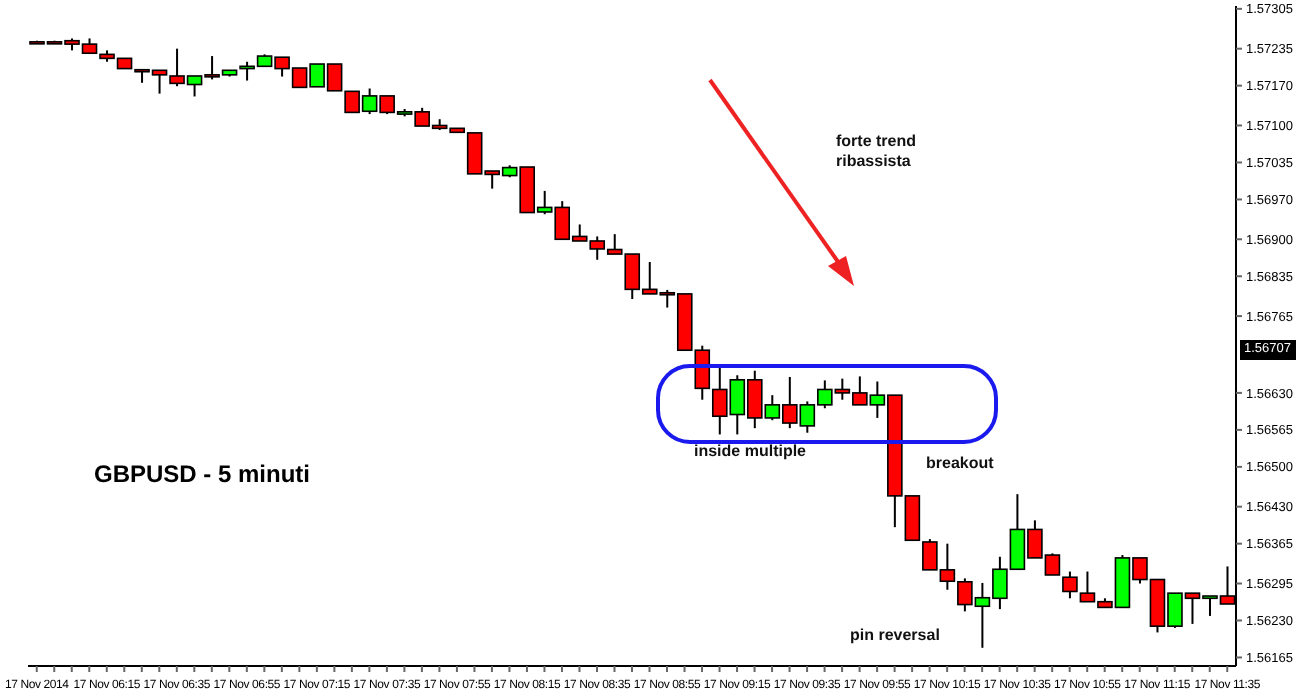  I want to click on annotation: pin reversal, so click(895, 636).